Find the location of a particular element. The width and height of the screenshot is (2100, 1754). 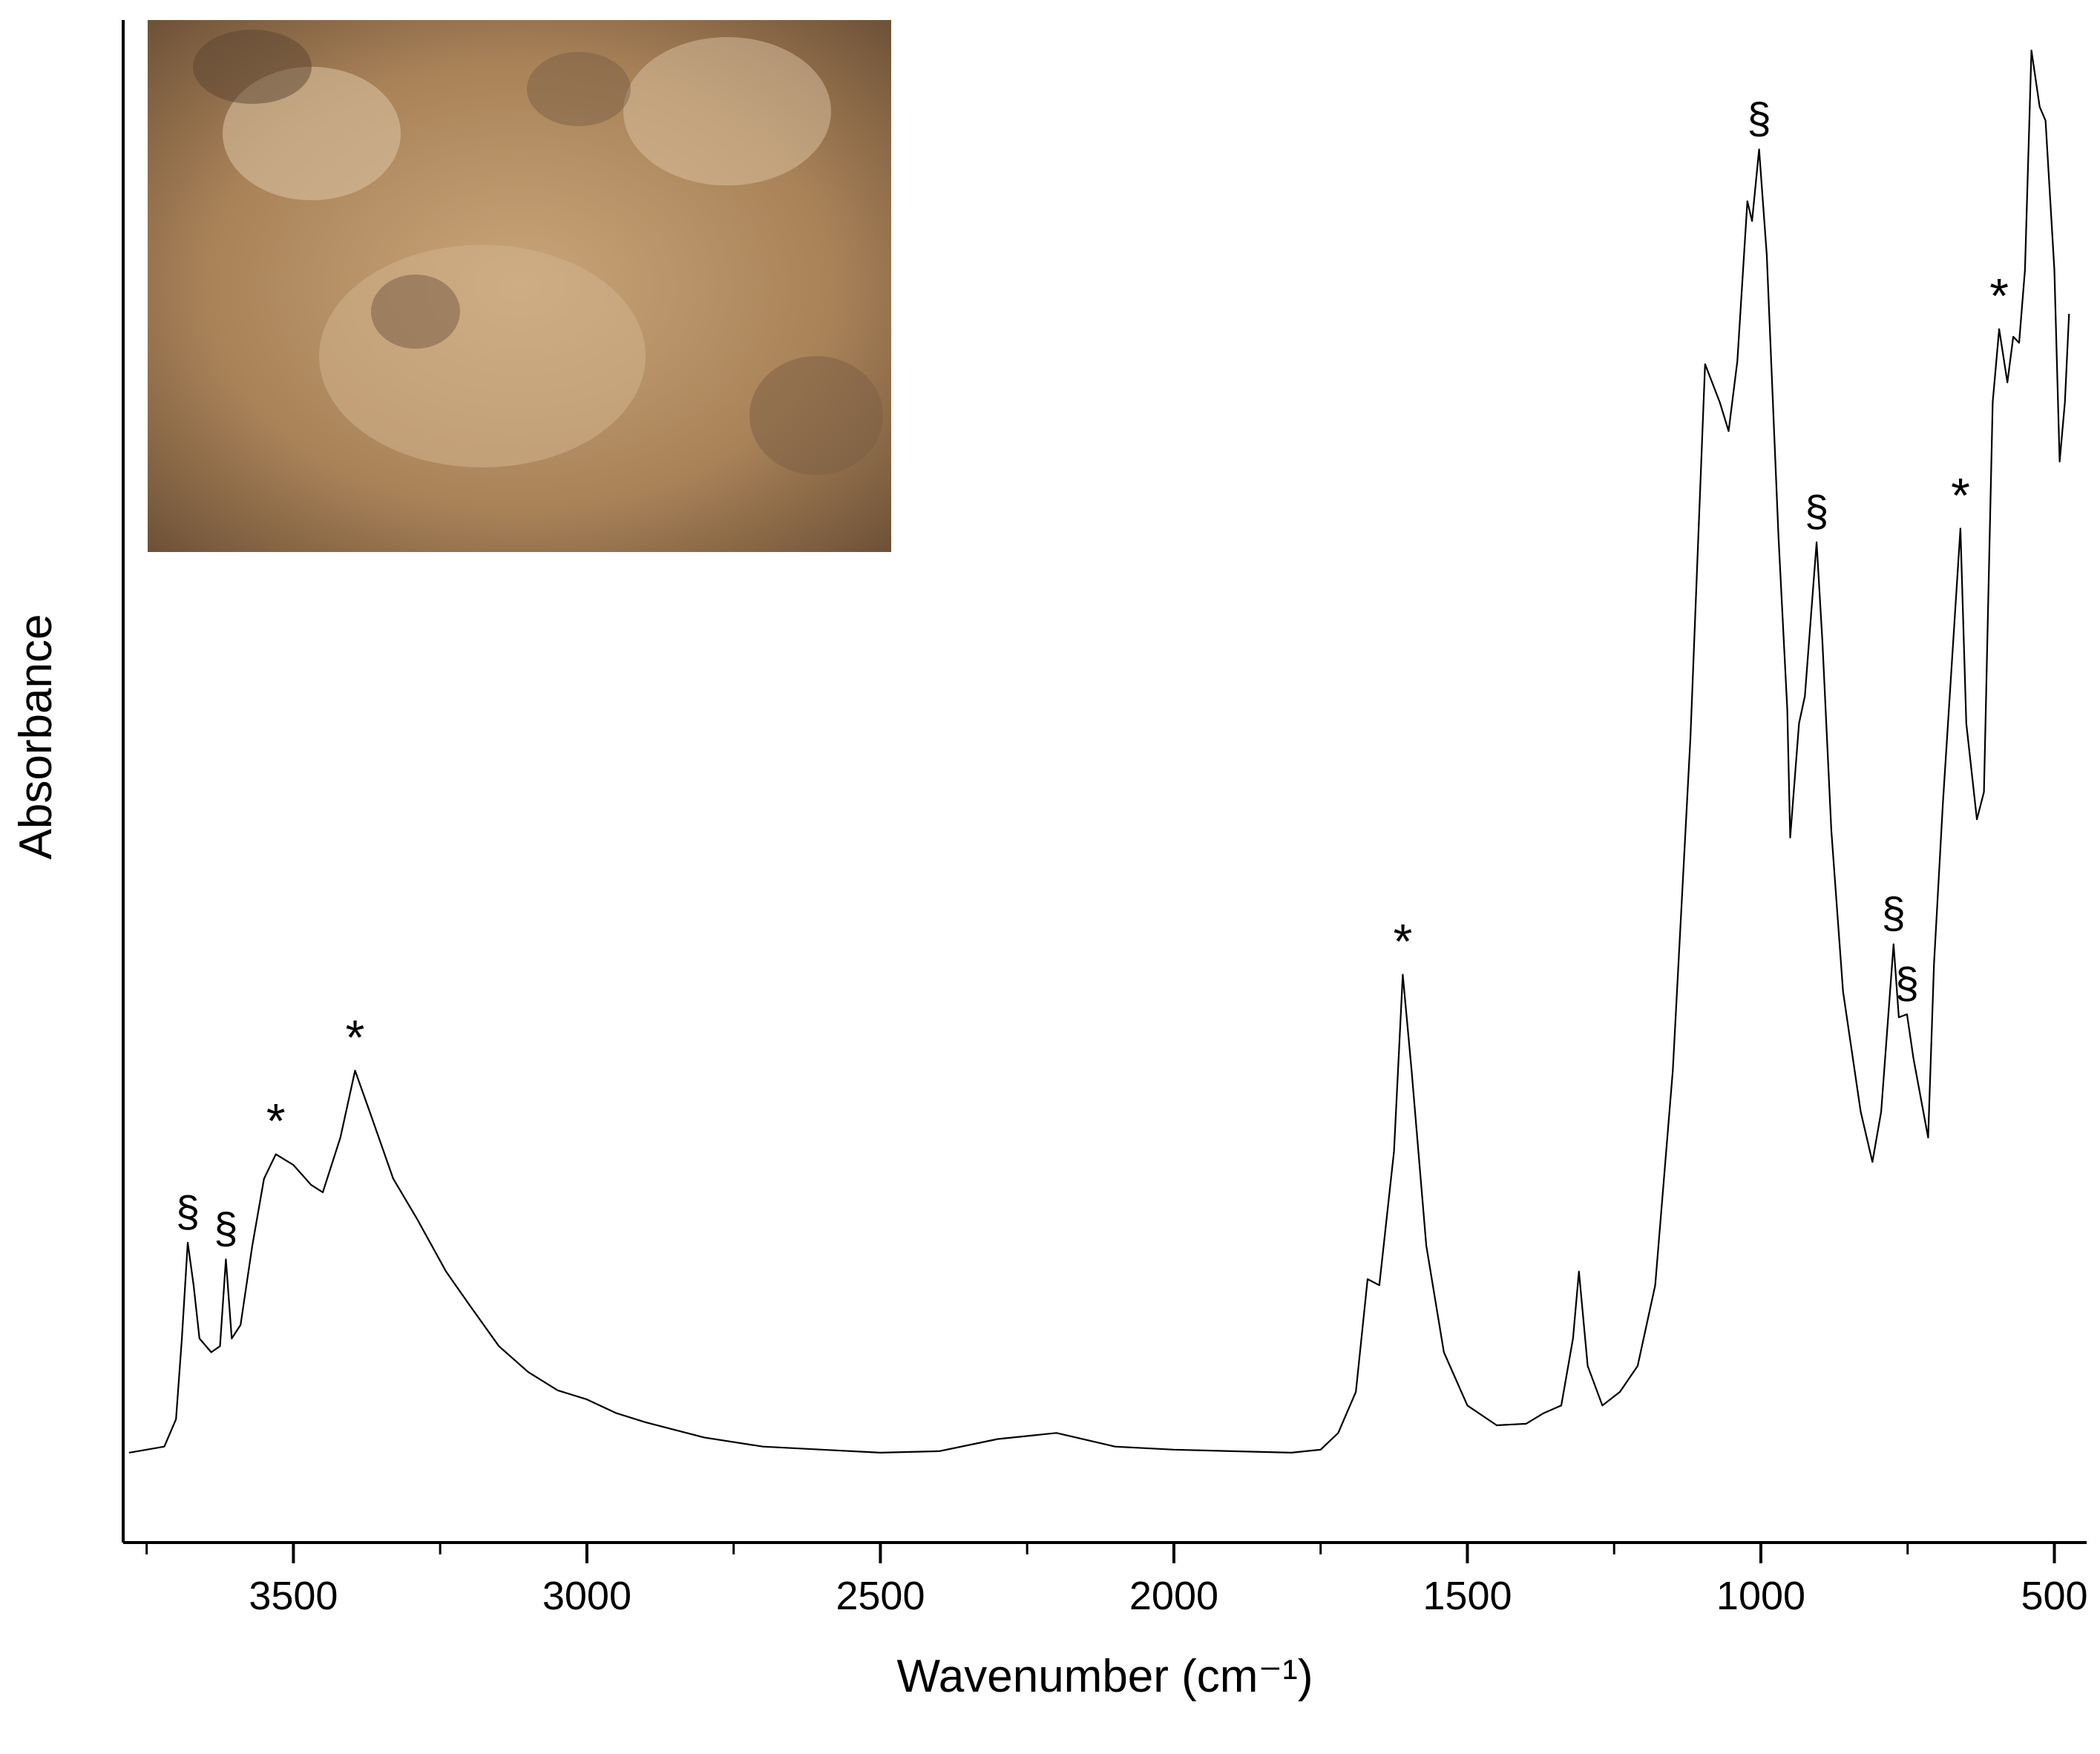

x-tick-label: 500 is located at coordinates (2054, 1596).